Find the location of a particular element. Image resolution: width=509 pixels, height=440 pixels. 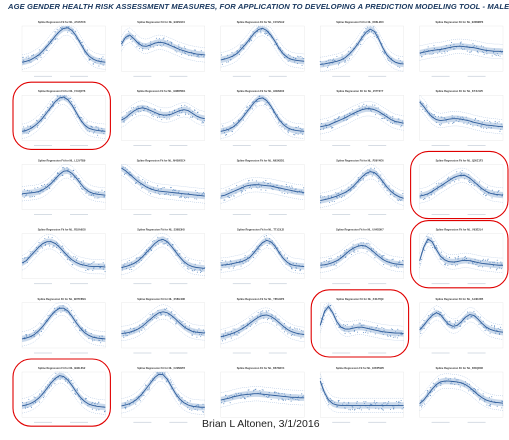

spline-panel: Spline Regression Fit for NL_V93E2L4 is located at coordinates (459, 254).